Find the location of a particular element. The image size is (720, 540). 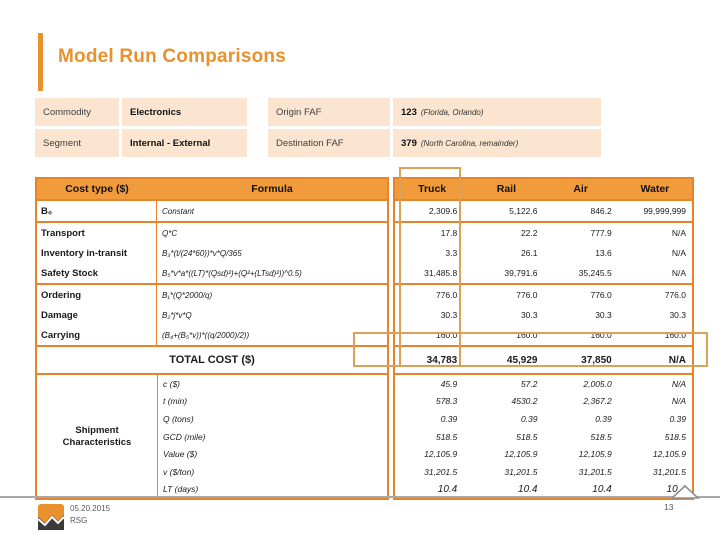

value-cell-water: 160.0 is located at coordinates (675, 335).